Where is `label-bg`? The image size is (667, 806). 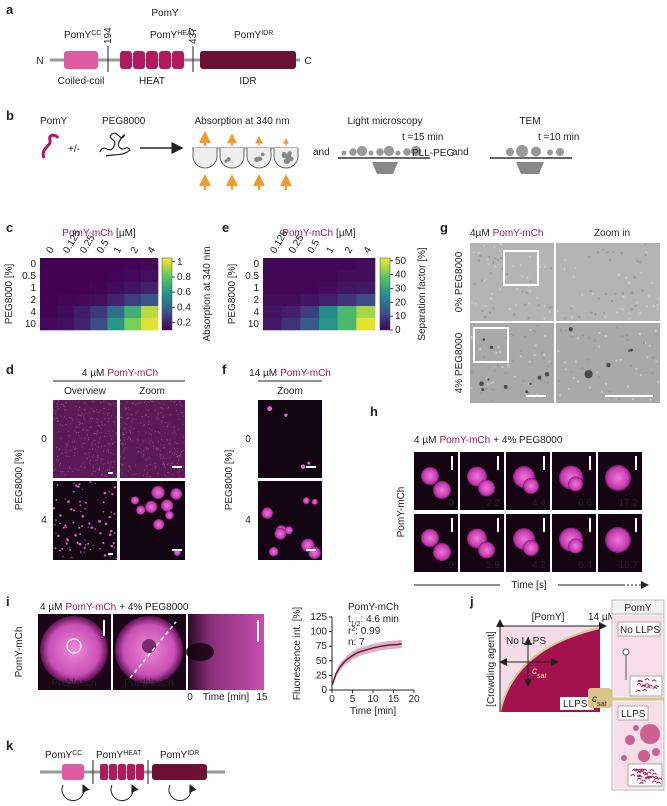
label-bg is located at coordinates (577, 703).